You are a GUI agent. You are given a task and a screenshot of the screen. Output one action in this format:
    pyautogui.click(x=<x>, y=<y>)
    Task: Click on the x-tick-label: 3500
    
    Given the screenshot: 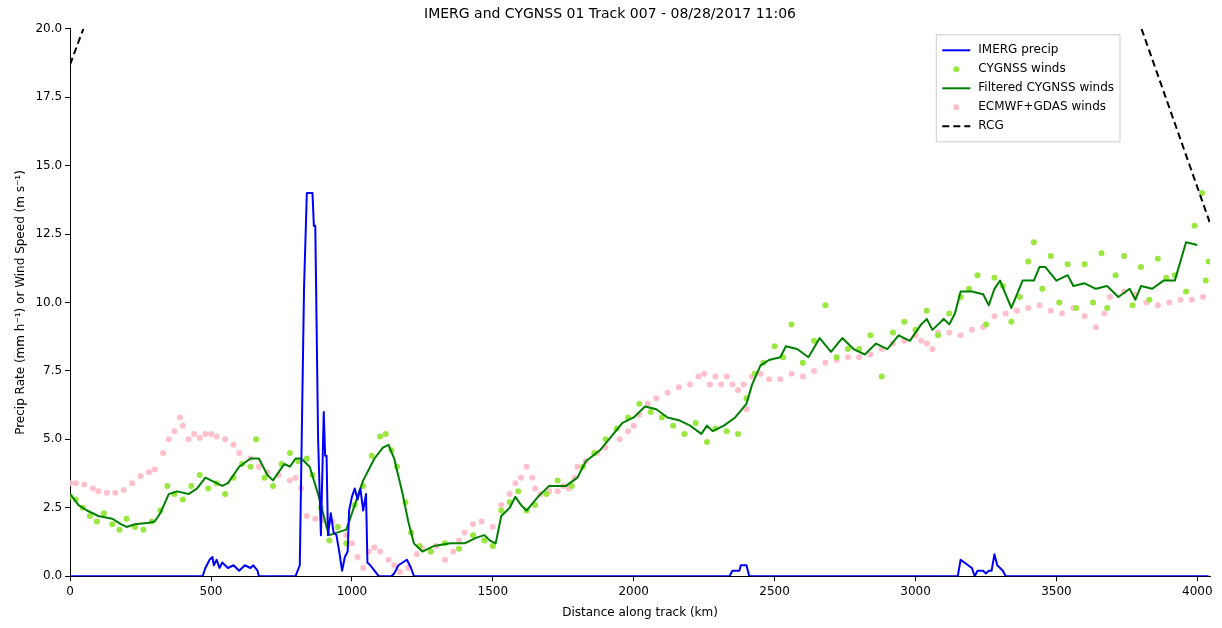 What is the action you would take?
    pyautogui.click(x=1056, y=590)
    